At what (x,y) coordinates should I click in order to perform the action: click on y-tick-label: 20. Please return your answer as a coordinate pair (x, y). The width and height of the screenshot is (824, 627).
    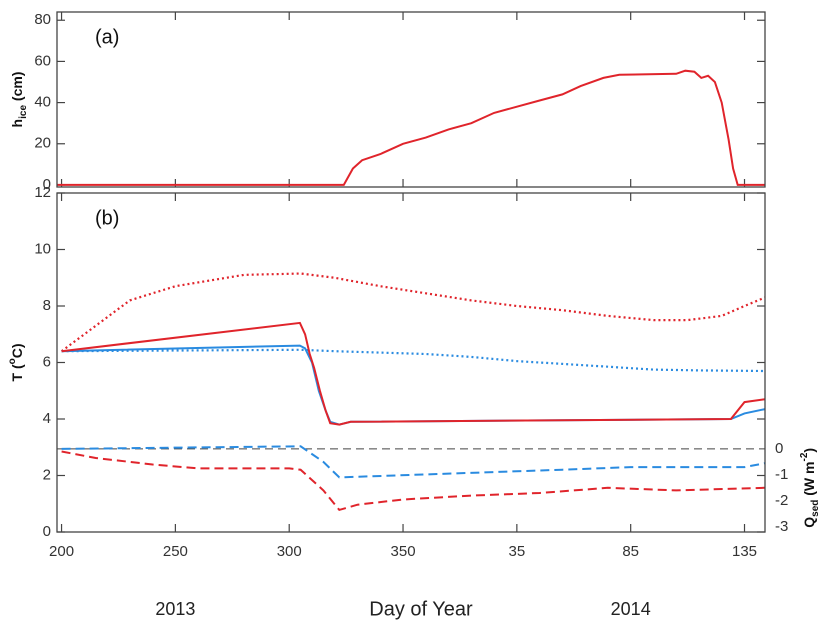
    Looking at the image, I should click on (42, 143).